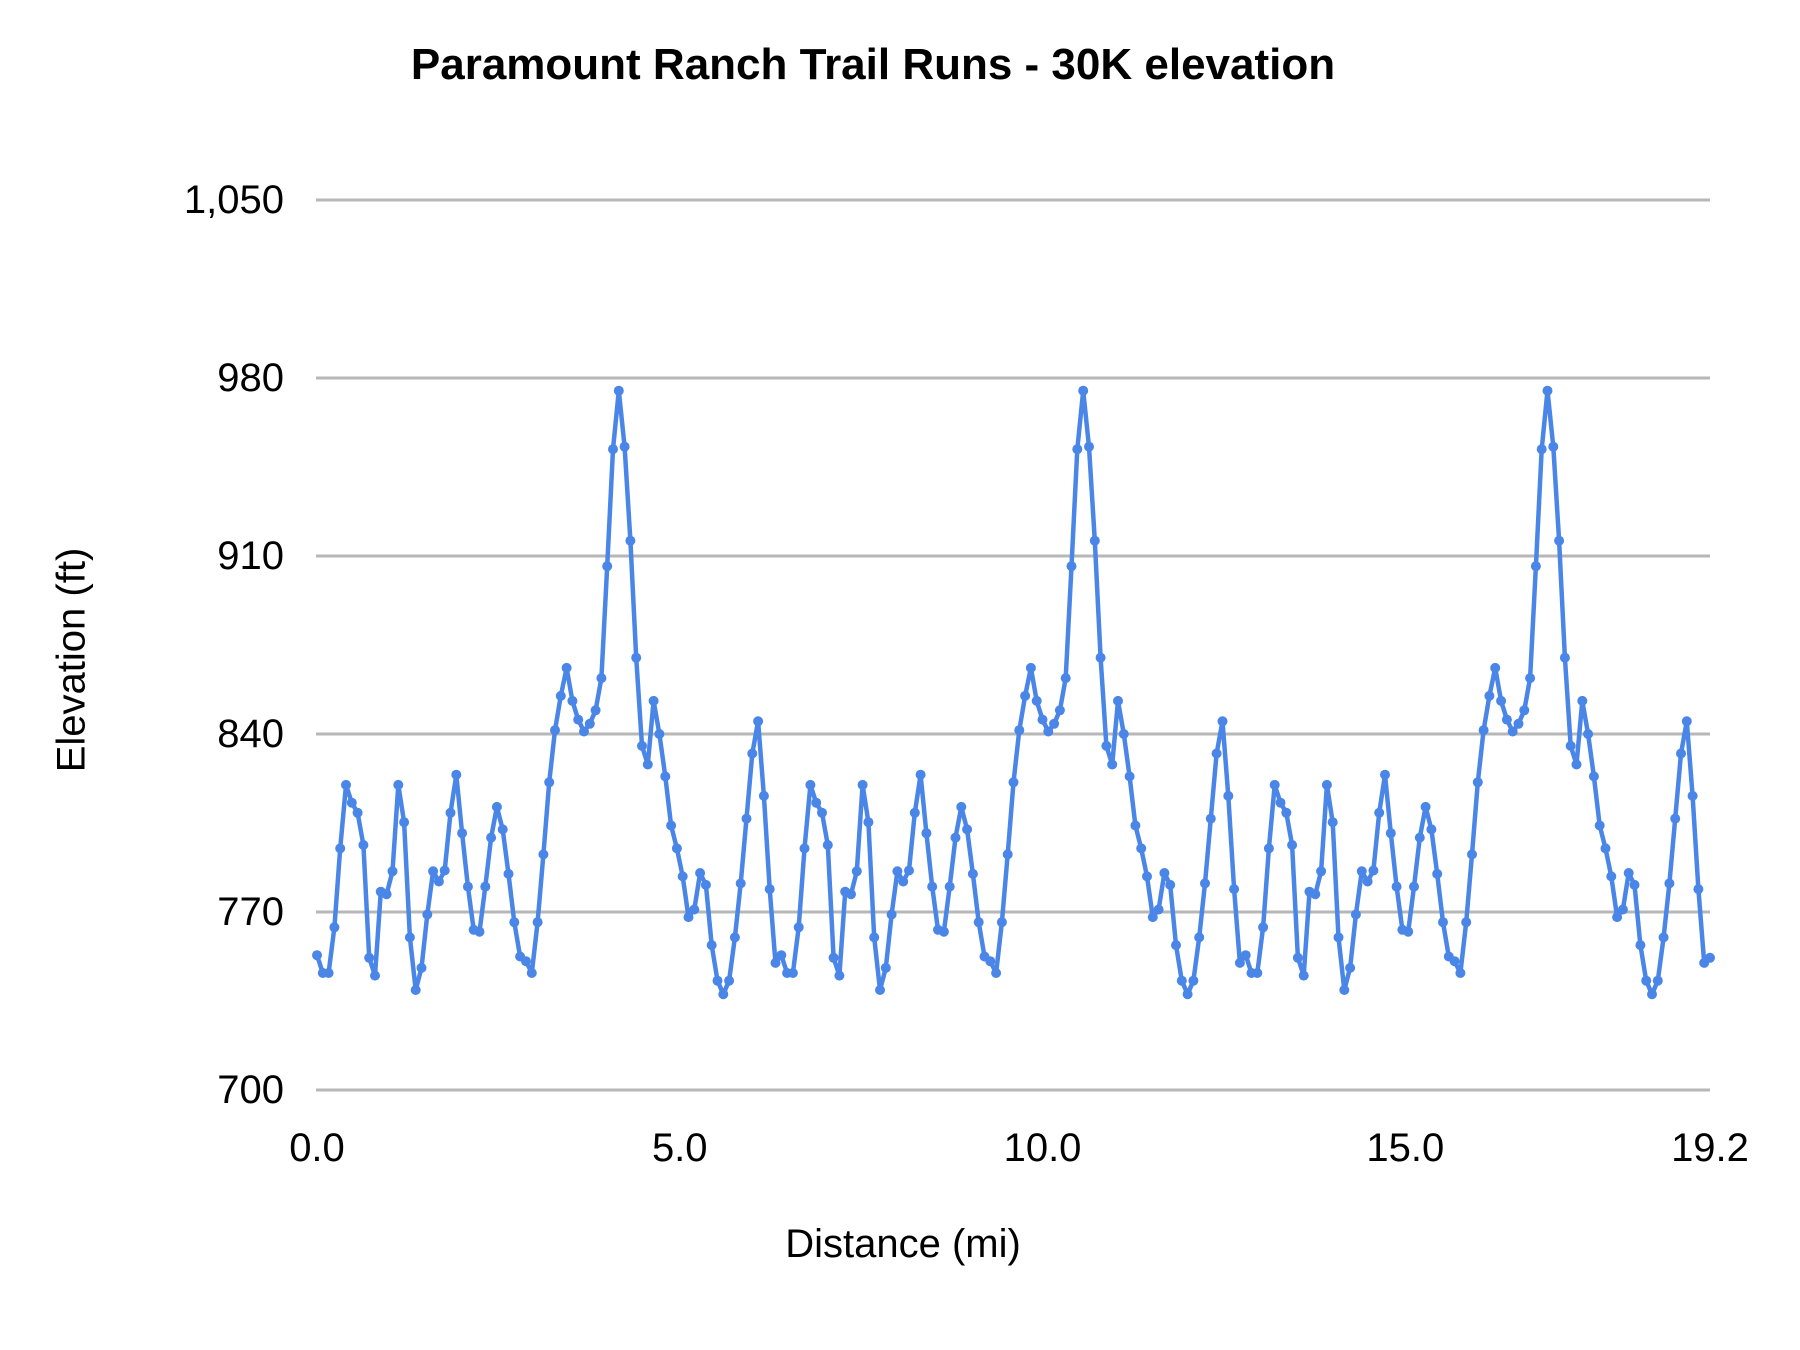 Image resolution: width=1800 pixels, height=1350 pixels. What do you see at coordinates (679, 1148) in the screenshot?
I see `x-tick-label: 5.0` at bounding box center [679, 1148].